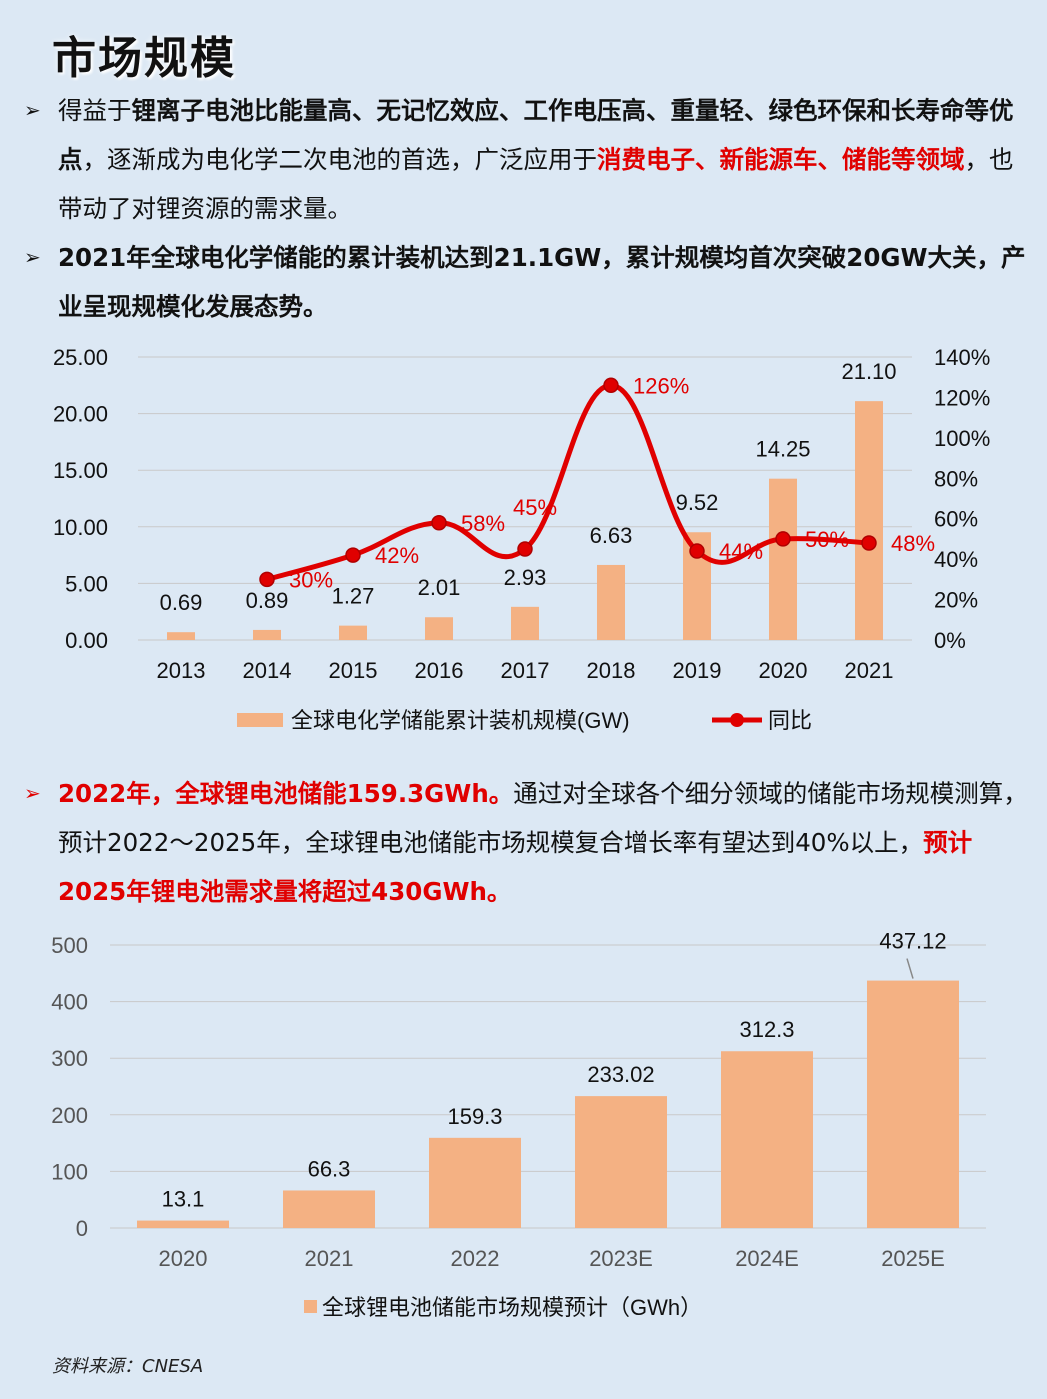  Describe the element at coordinates (536, 135) in the screenshot. I see `text-run: 锂离子电池比能量高、无记忆效应、工作电压高、重量轻、绿色环保和长寿命等优点` at that location.